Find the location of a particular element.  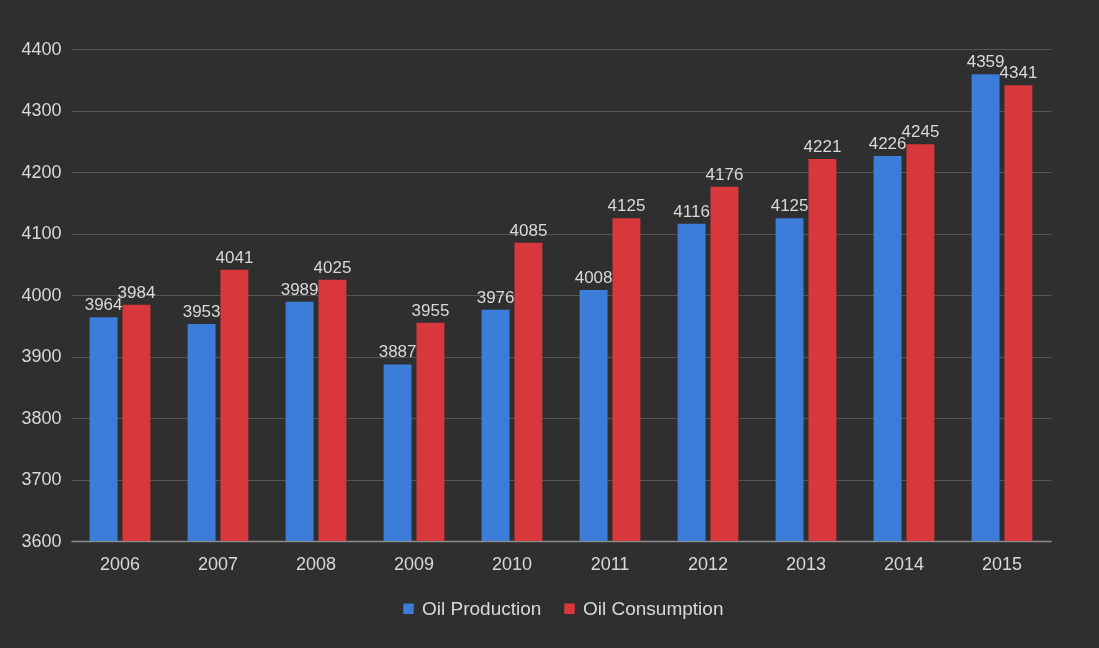

y-tick-label: 3600 is located at coordinates (41, 540).